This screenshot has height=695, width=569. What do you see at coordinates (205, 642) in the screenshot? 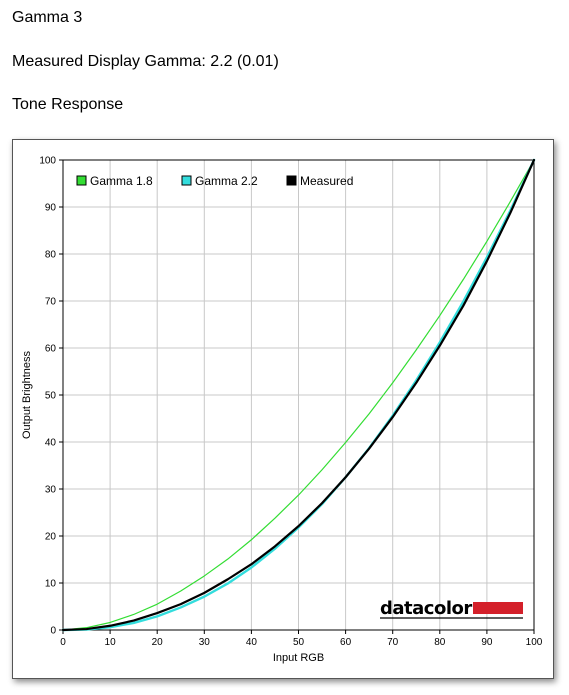
I see `x-tick-label: 30` at bounding box center [205, 642].